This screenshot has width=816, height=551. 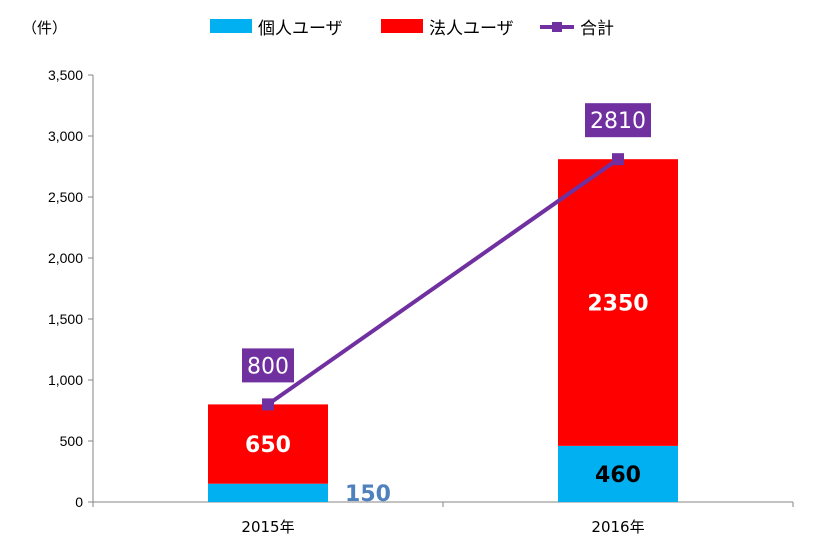 What do you see at coordinates (72, 441) in the screenshot?
I see `y-tick-label: 500` at bounding box center [72, 441].